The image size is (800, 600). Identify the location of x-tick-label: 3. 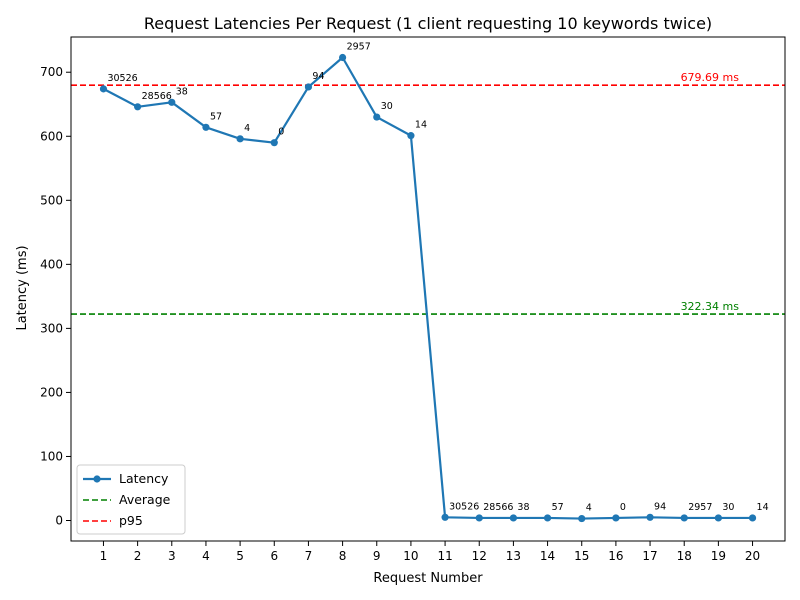
(172, 556).